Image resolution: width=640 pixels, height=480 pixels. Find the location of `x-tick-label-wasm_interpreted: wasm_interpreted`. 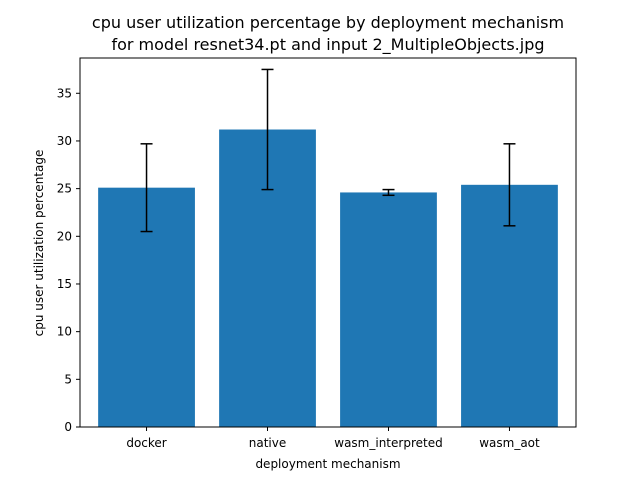

x-tick-label-wasm_interpreted: wasm_interpreted is located at coordinates (388, 443).